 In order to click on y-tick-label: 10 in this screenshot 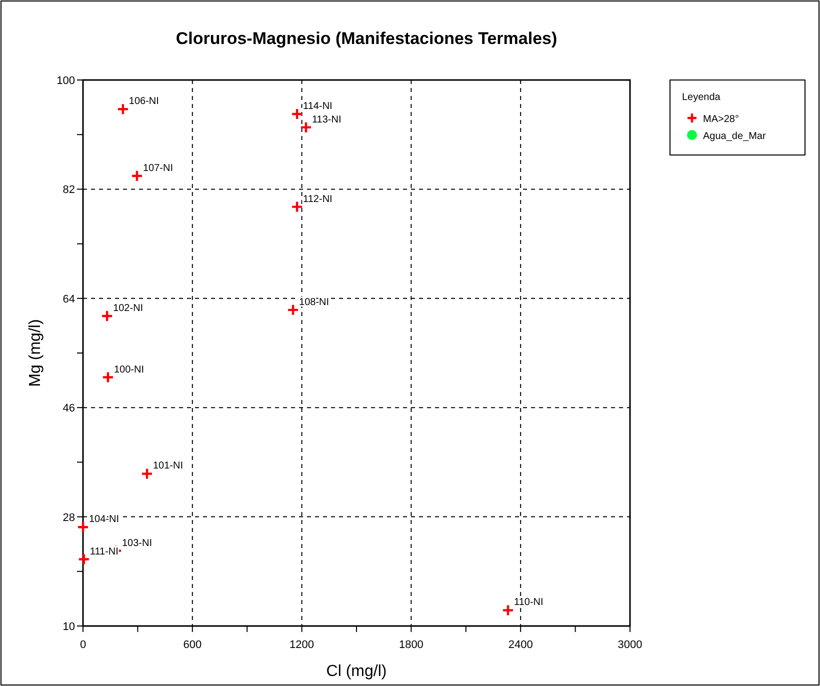, I will do `click(68, 627)`.